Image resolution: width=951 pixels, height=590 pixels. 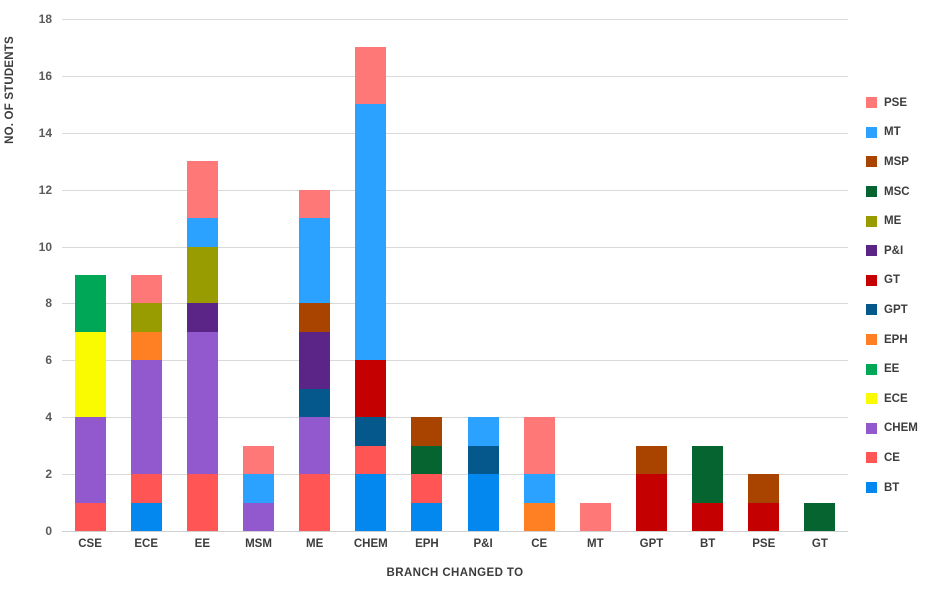 What do you see at coordinates (258, 544) in the screenshot?
I see `x-axis-tick-msm: MSM` at bounding box center [258, 544].